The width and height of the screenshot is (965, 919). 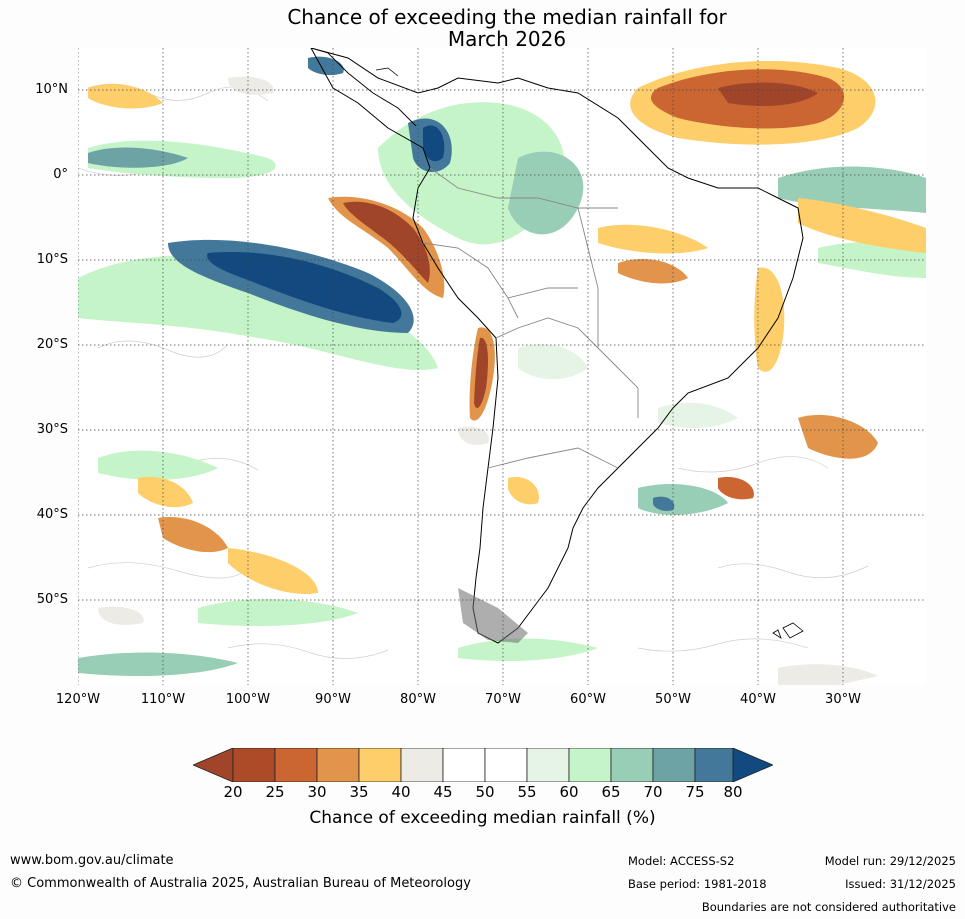 What do you see at coordinates (527, 792) in the screenshot?
I see `colorbar-tick-55: 55` at bounding box center [527, 792].